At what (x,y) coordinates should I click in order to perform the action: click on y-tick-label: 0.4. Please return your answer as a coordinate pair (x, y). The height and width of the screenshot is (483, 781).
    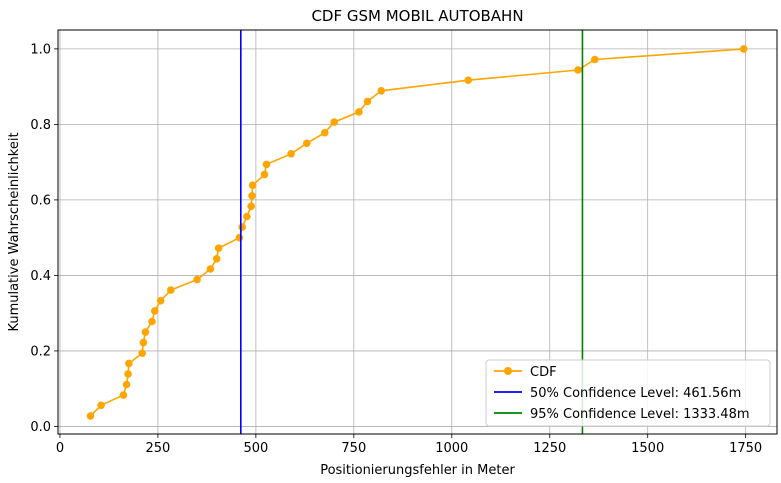
    Looking at the image, I should click on (40, 276).